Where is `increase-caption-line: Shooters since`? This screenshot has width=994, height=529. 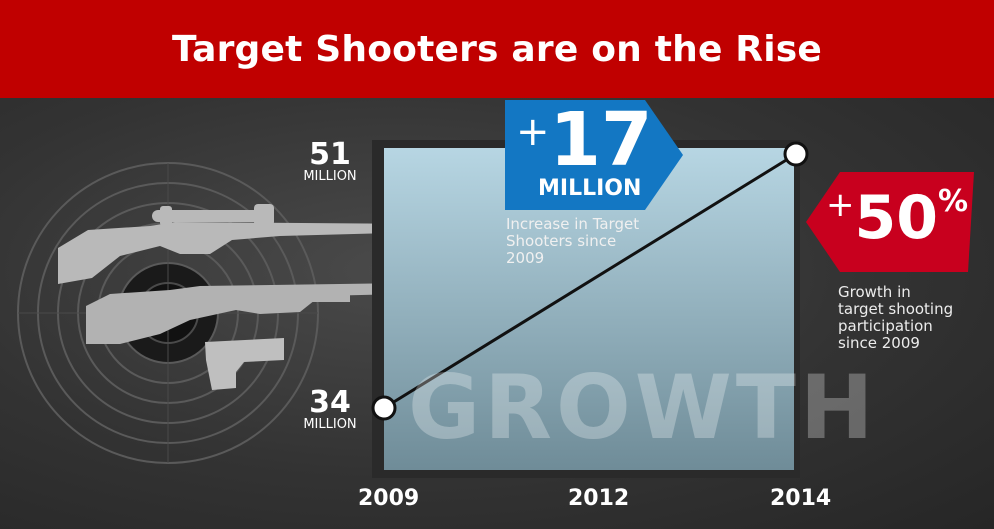 increase-caption-line: Shooters since is located at coordinates (561, 241).